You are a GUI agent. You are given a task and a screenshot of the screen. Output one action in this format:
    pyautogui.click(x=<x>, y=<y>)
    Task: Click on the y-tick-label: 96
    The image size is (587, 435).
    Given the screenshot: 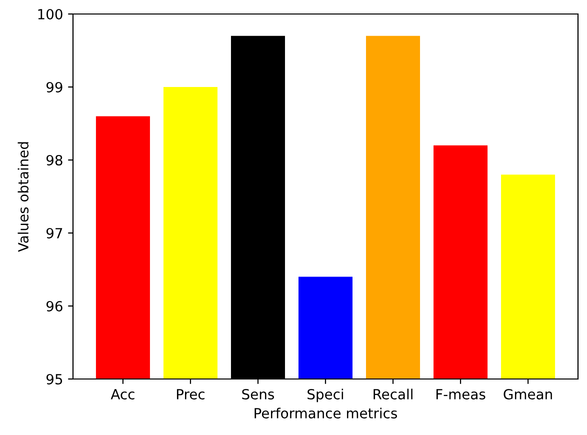 What is the action you would take?
    pyautogui.click(x=54, y=306)
    